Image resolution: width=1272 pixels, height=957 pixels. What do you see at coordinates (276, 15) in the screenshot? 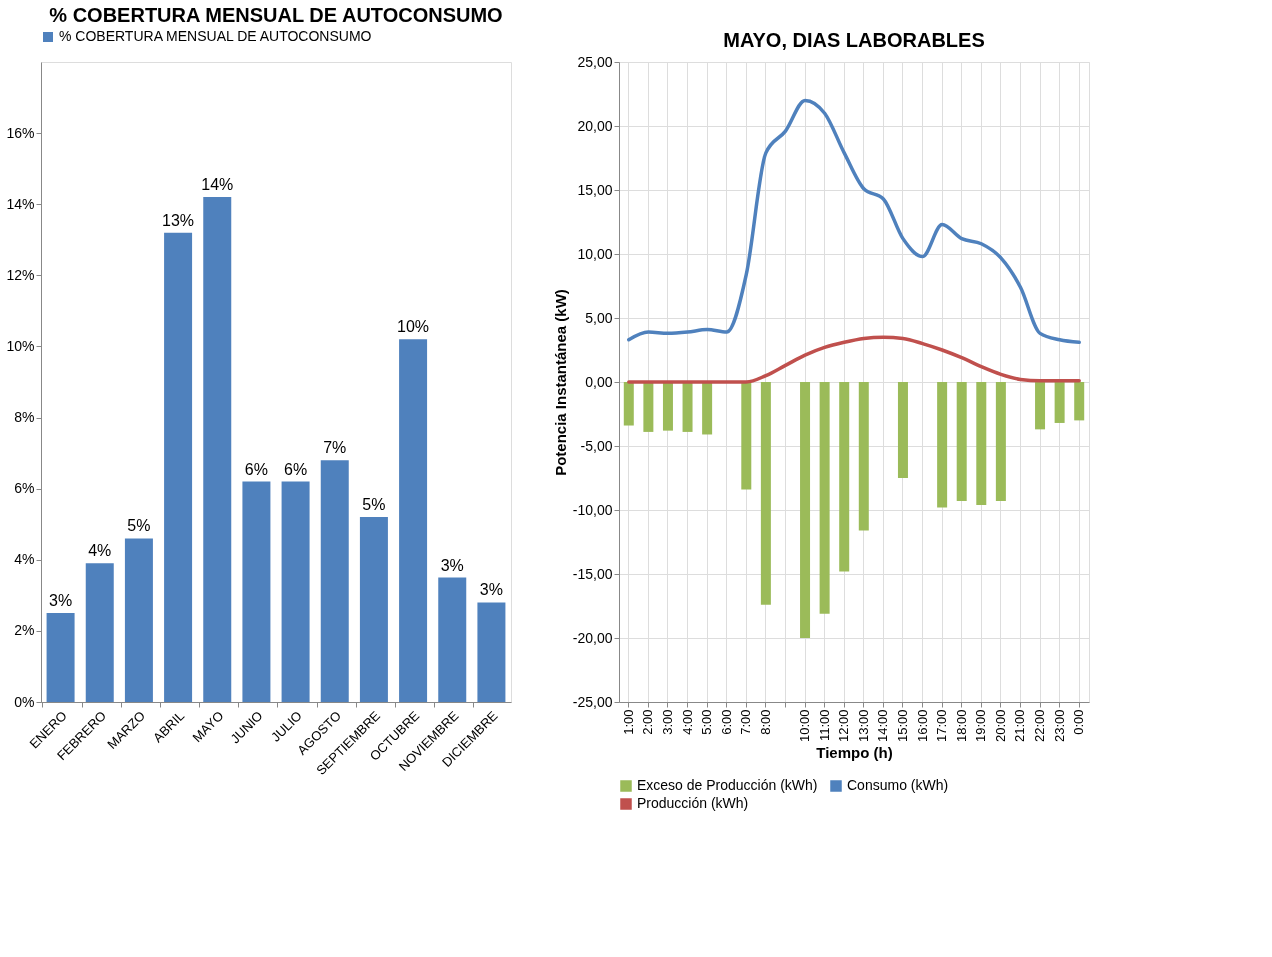
I see `chart-title: % COBERTURA MENSUAL DE AUTOCONSUMO` at bounding box center [276, 15].